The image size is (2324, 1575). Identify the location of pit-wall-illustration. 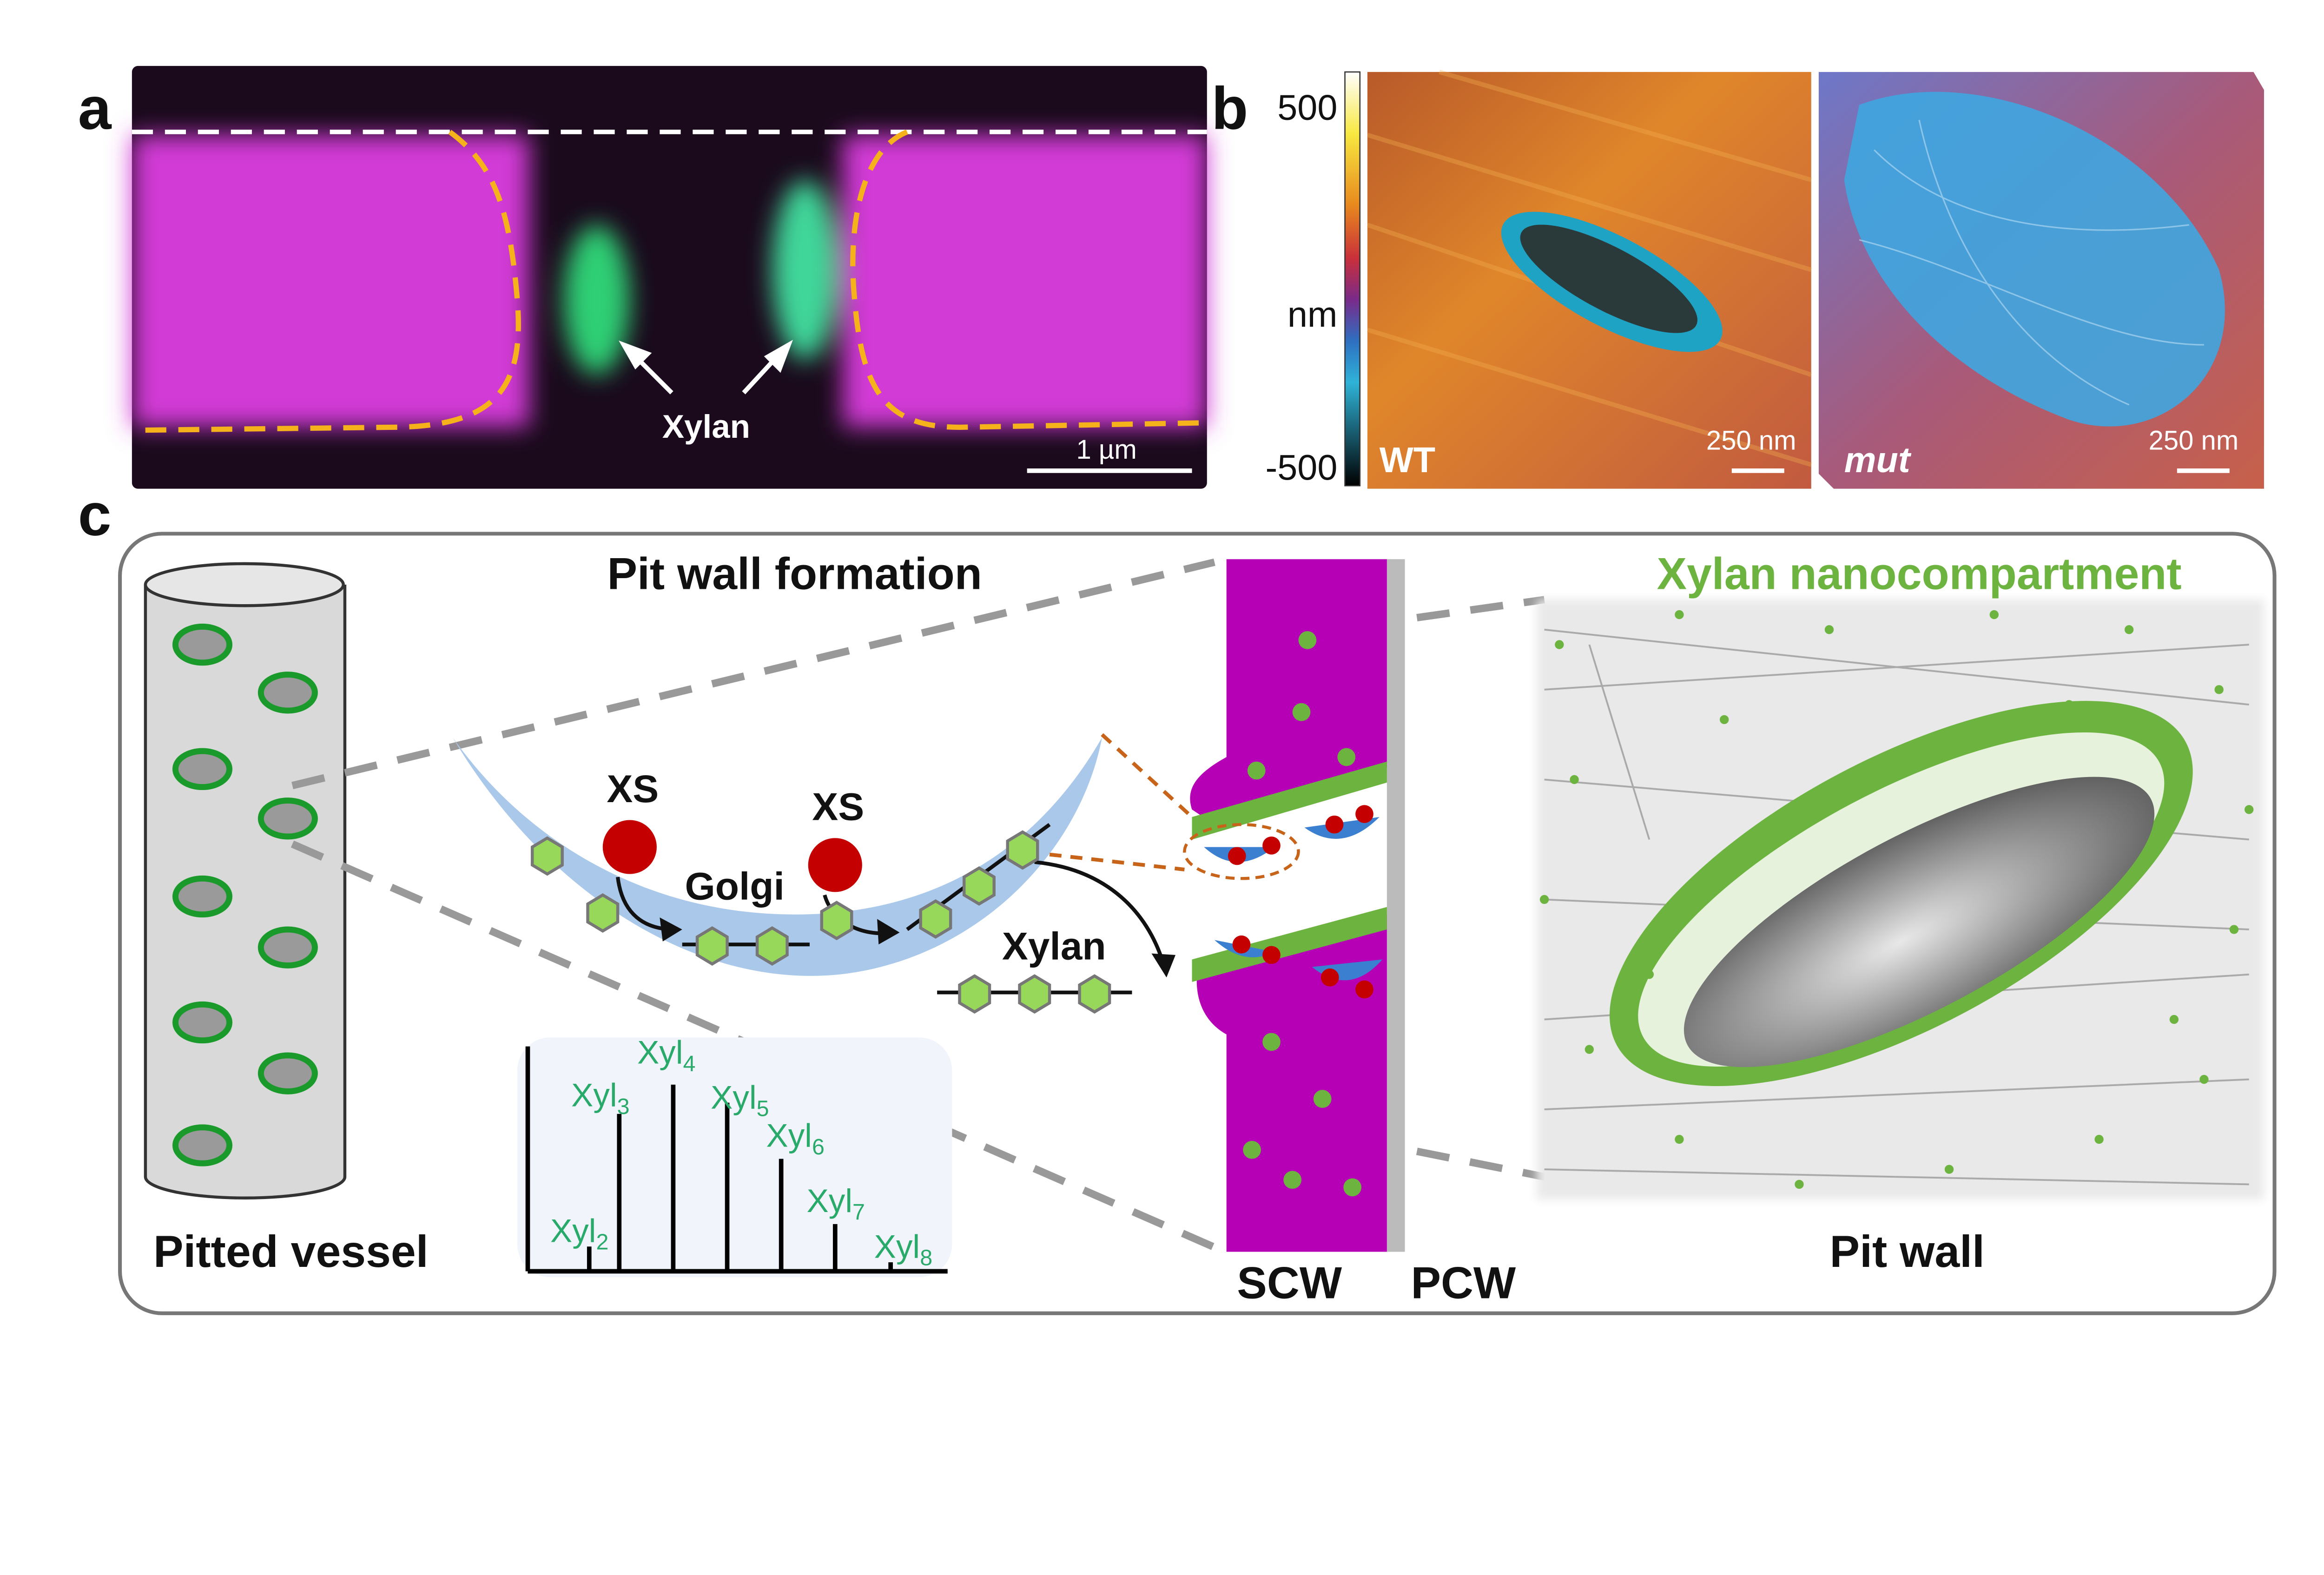
(1900, 899).